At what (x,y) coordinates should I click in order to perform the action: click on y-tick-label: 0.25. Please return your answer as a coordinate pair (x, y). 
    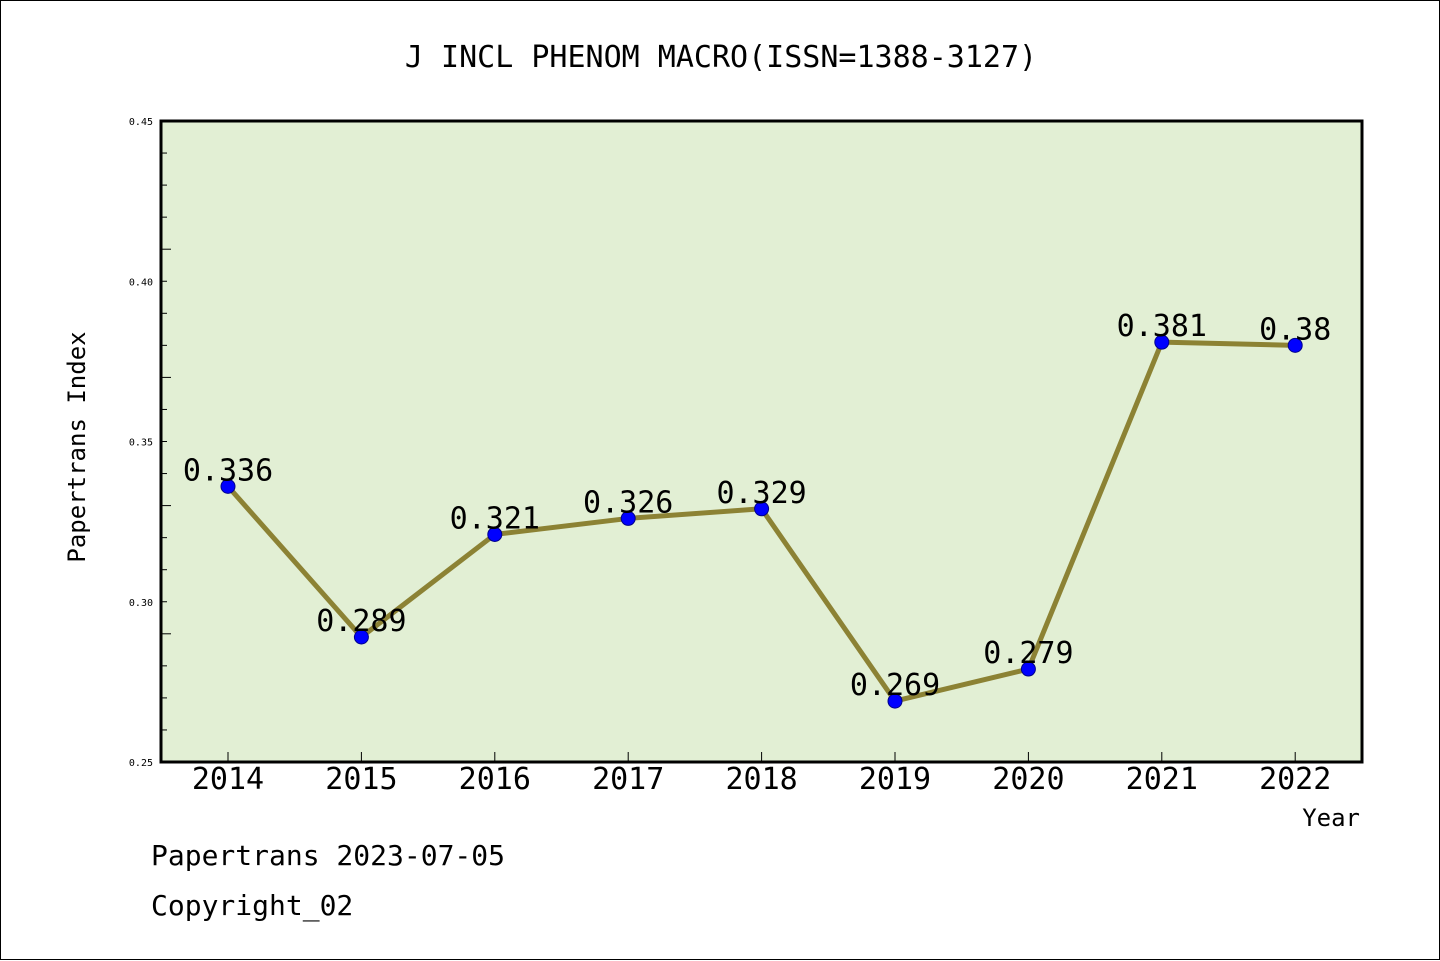
    Looking at the image, I should click on (141, 763).